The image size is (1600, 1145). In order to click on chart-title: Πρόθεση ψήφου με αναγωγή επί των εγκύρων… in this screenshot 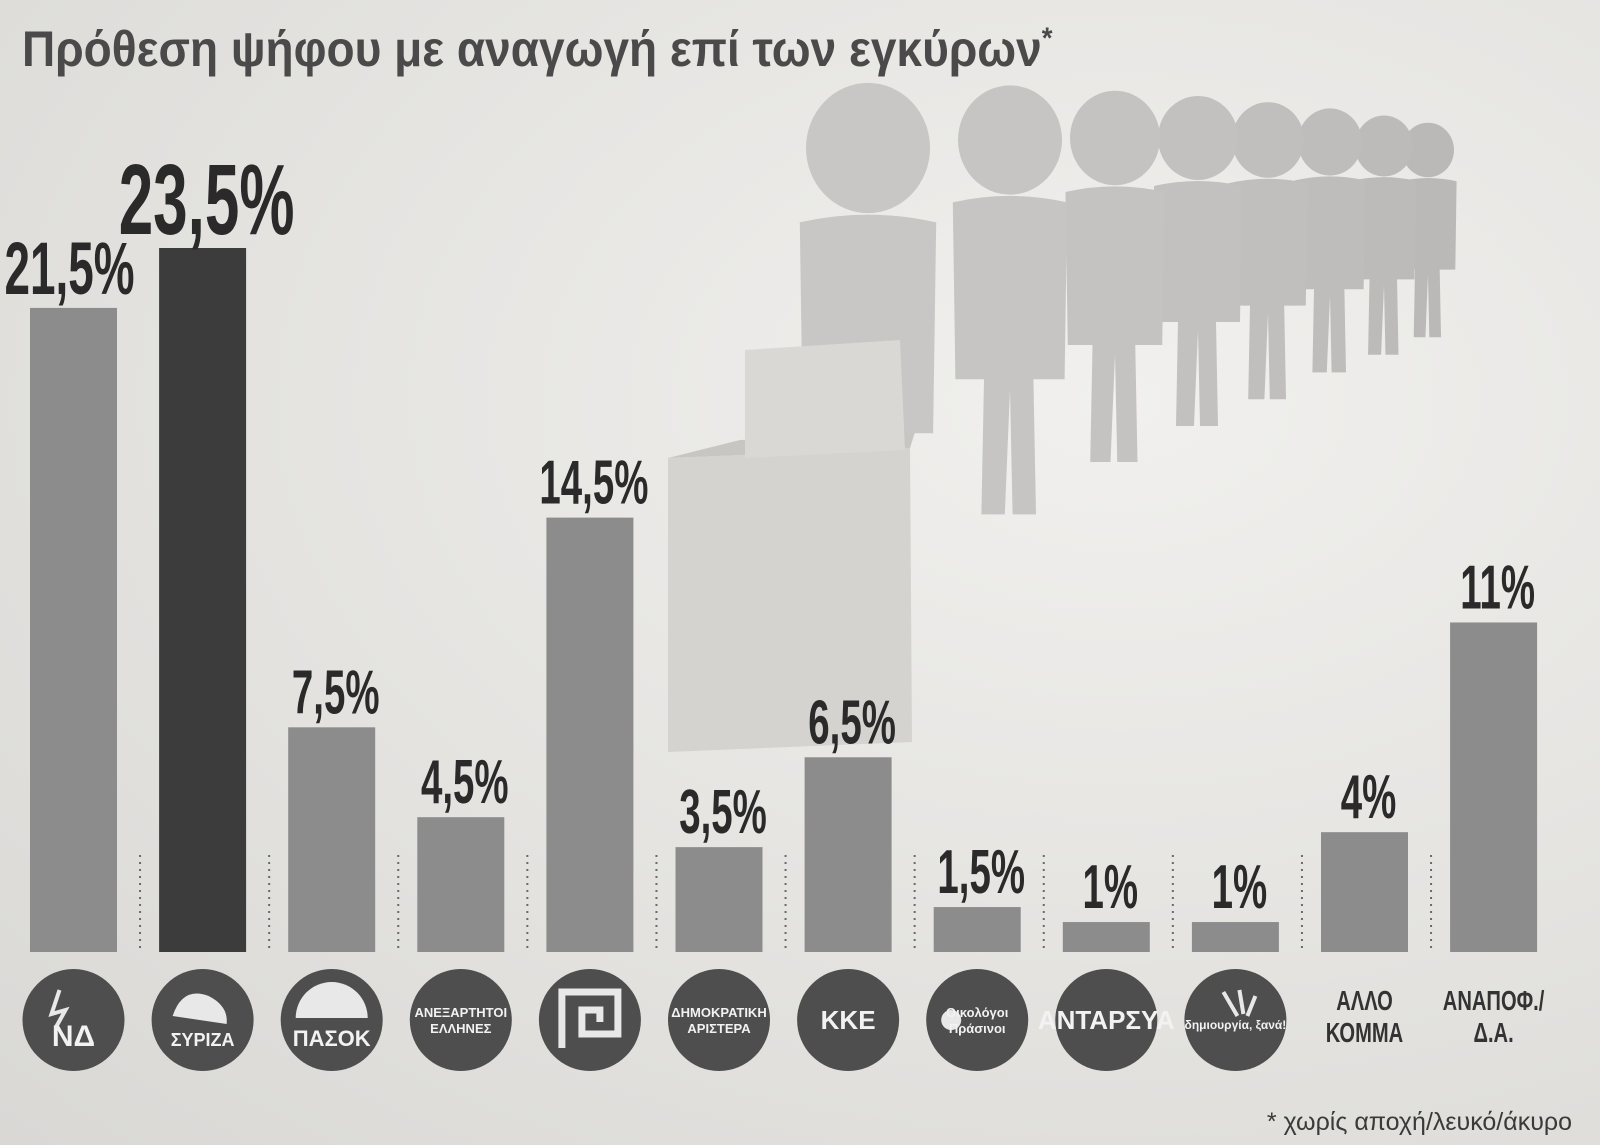, I will do `click(537, 49)`.